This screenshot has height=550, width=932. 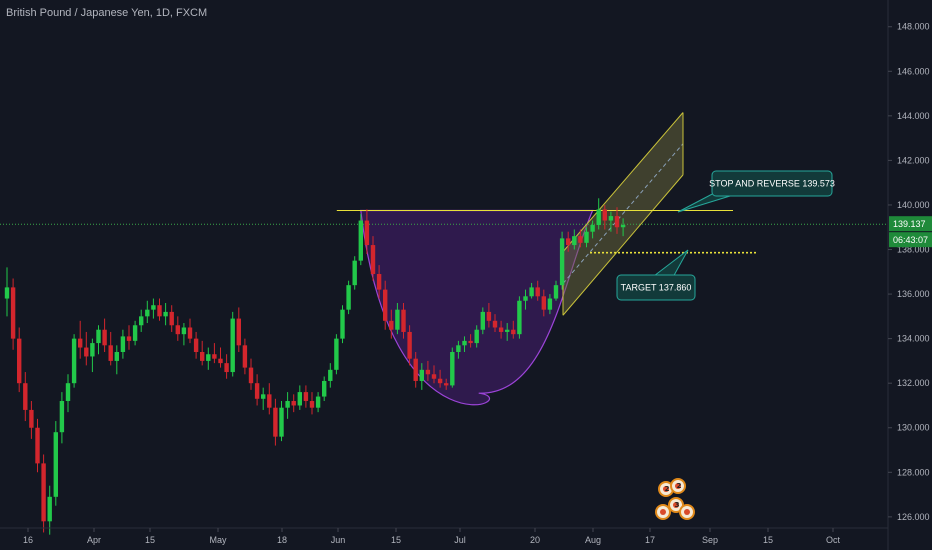 I want to click on stop-and-reverse-callout: STOP AND REVERSE 139.573, so click(x=756, y=191).